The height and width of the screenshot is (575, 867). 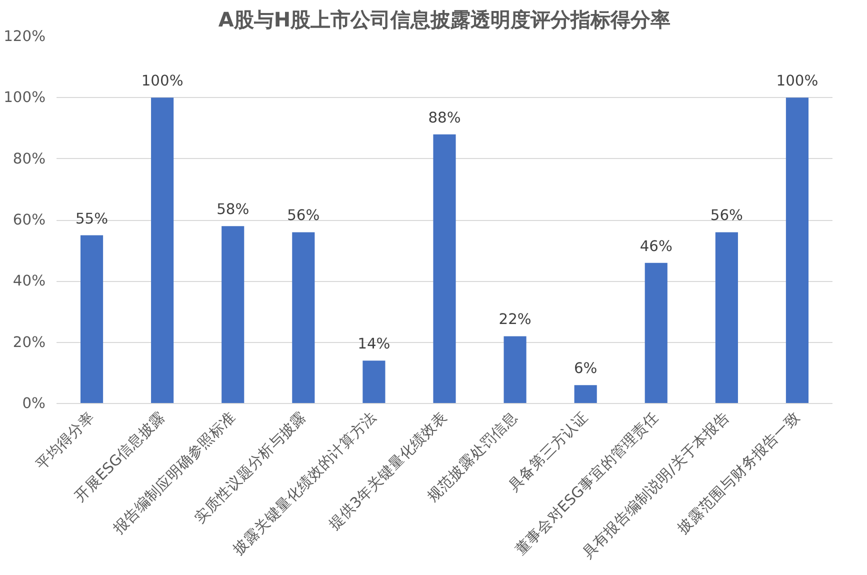 What do you see at coordinates (34, 403) in the screenshot?
I see `y-tick-label: 0%` at bounding box center [34, 403].